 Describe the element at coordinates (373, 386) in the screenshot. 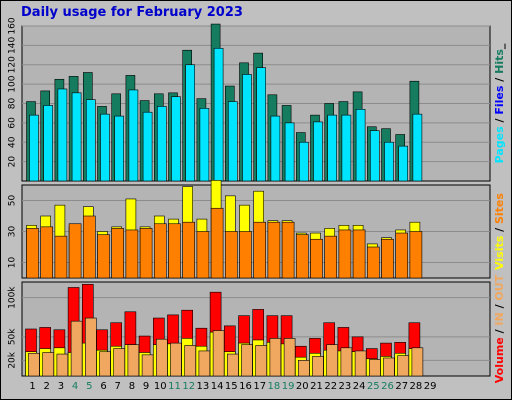

I see `x-tick-label: 25` at that location.